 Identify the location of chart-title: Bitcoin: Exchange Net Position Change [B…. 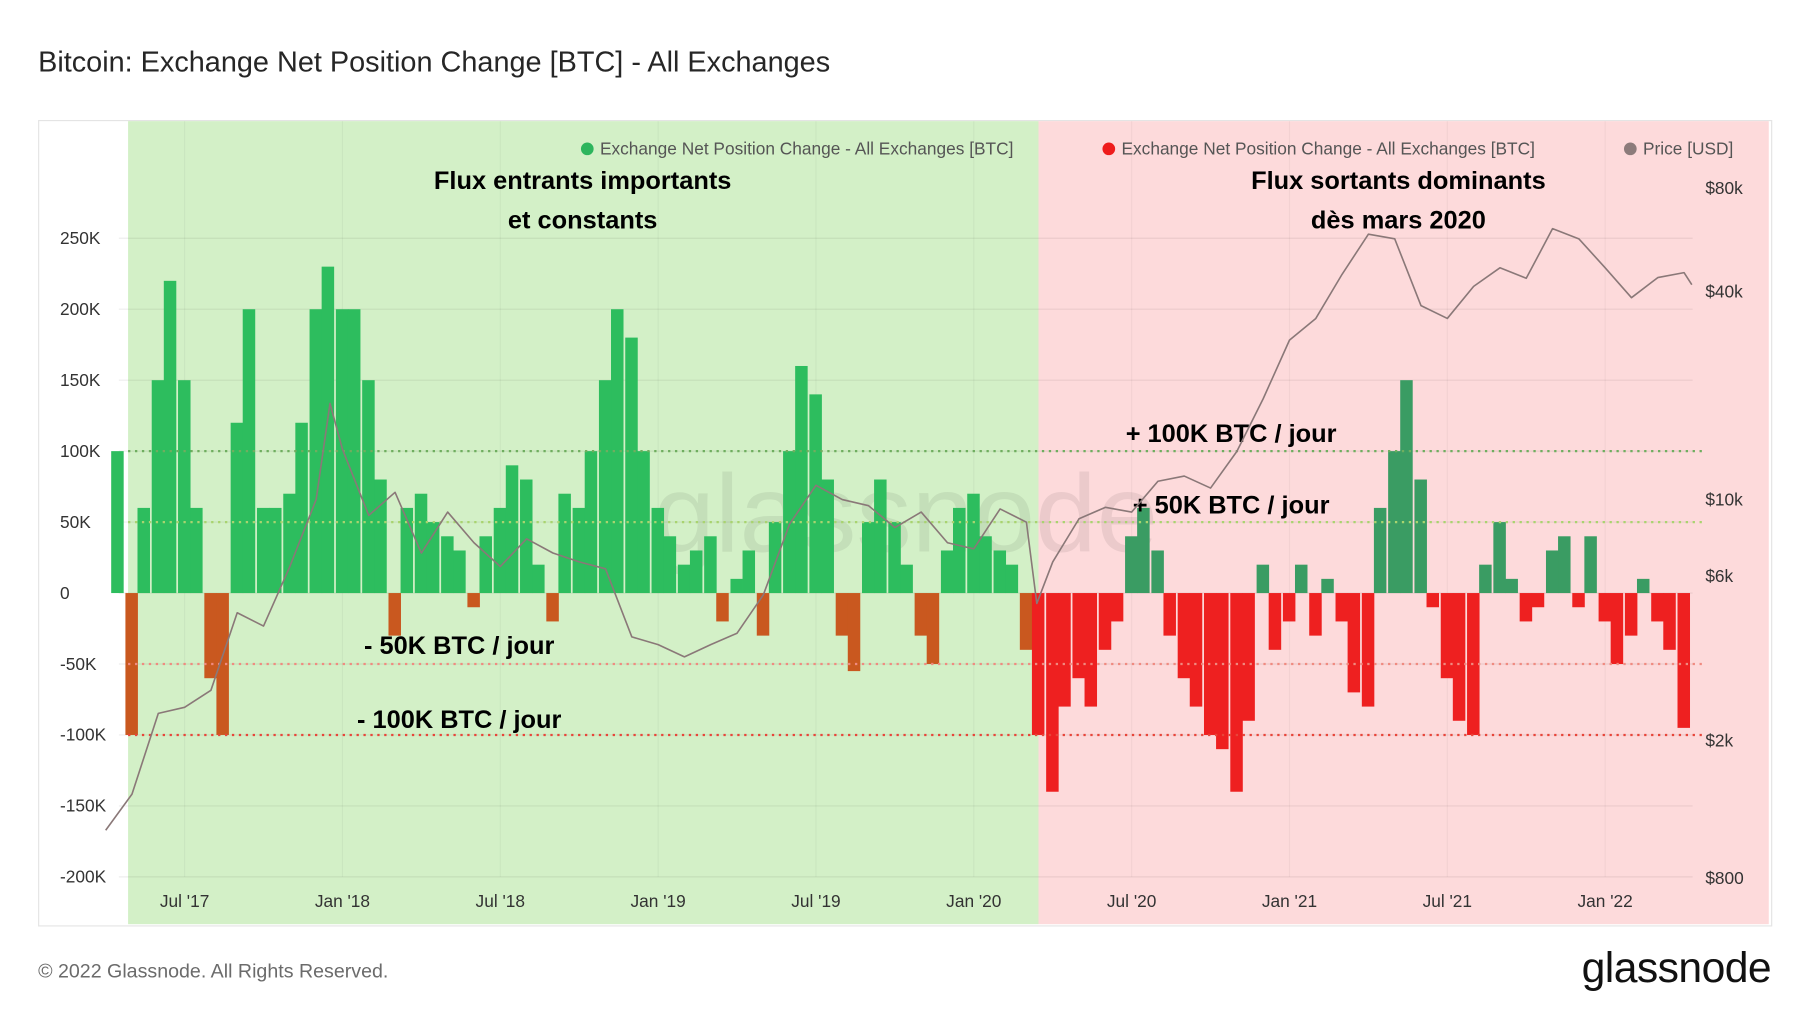
(434, 62).